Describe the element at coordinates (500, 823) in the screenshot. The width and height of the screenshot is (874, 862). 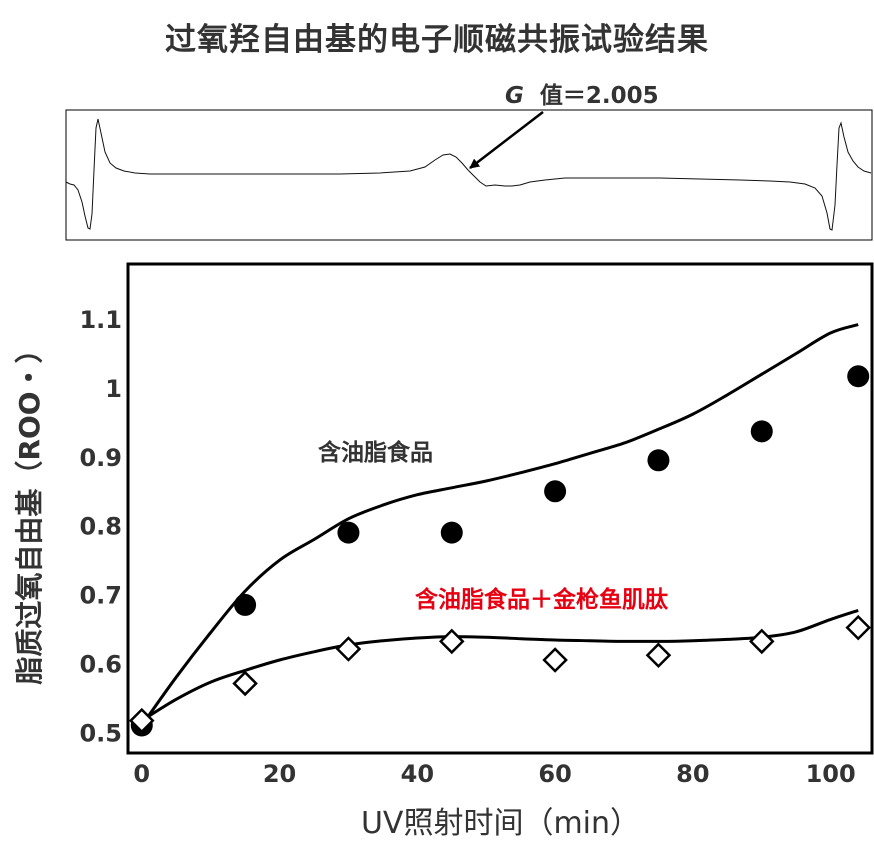
I see `x-axis-label: UV照射时间（min）` at that location.